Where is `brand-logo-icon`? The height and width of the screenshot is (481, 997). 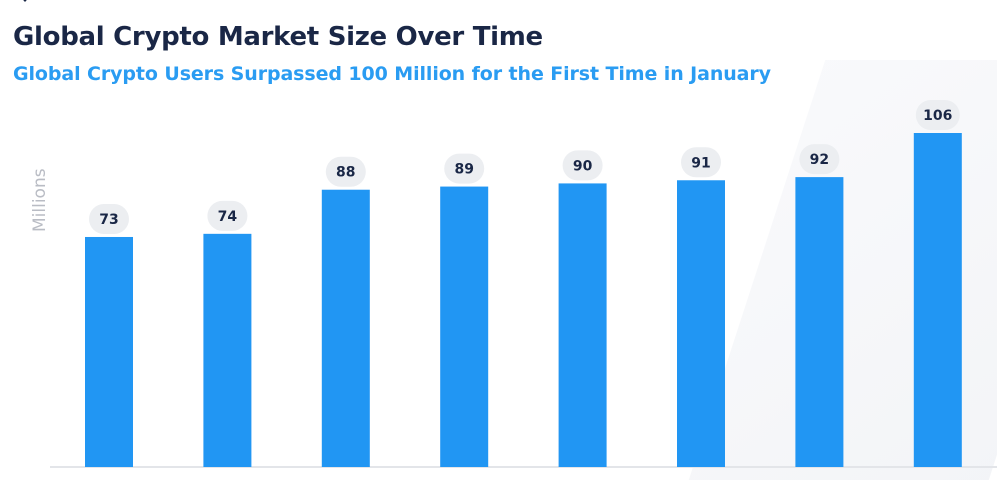
brand-logo-icon is located at coordinates (25, 1).